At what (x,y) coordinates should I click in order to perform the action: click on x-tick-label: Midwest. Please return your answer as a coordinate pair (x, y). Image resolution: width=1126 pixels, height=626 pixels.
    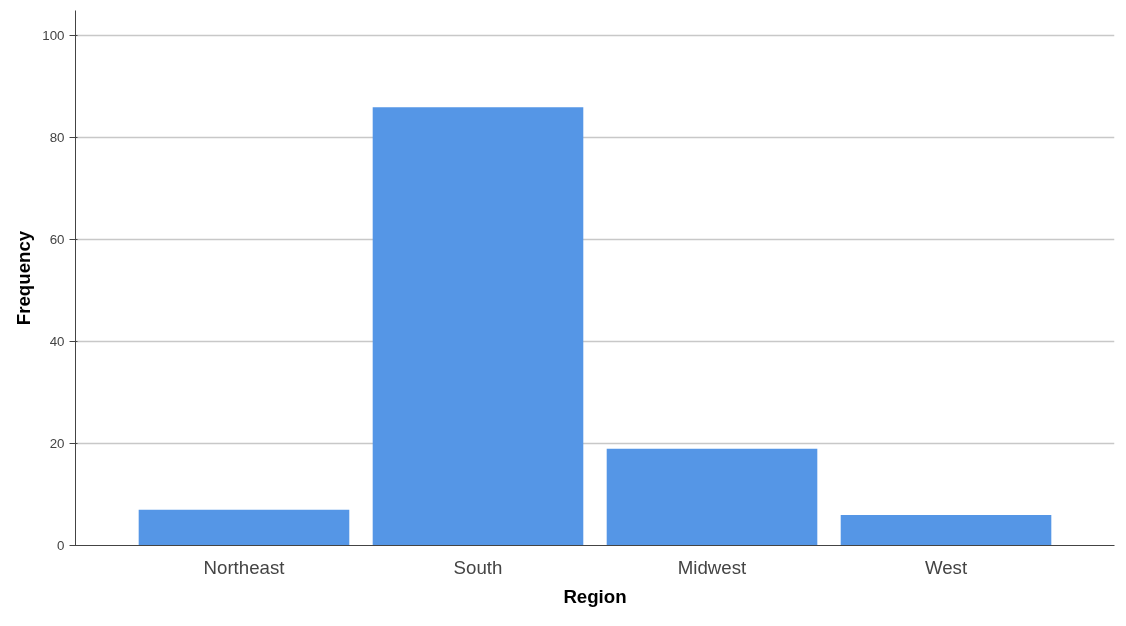
    Looking at the image, I should click on (712, 567).